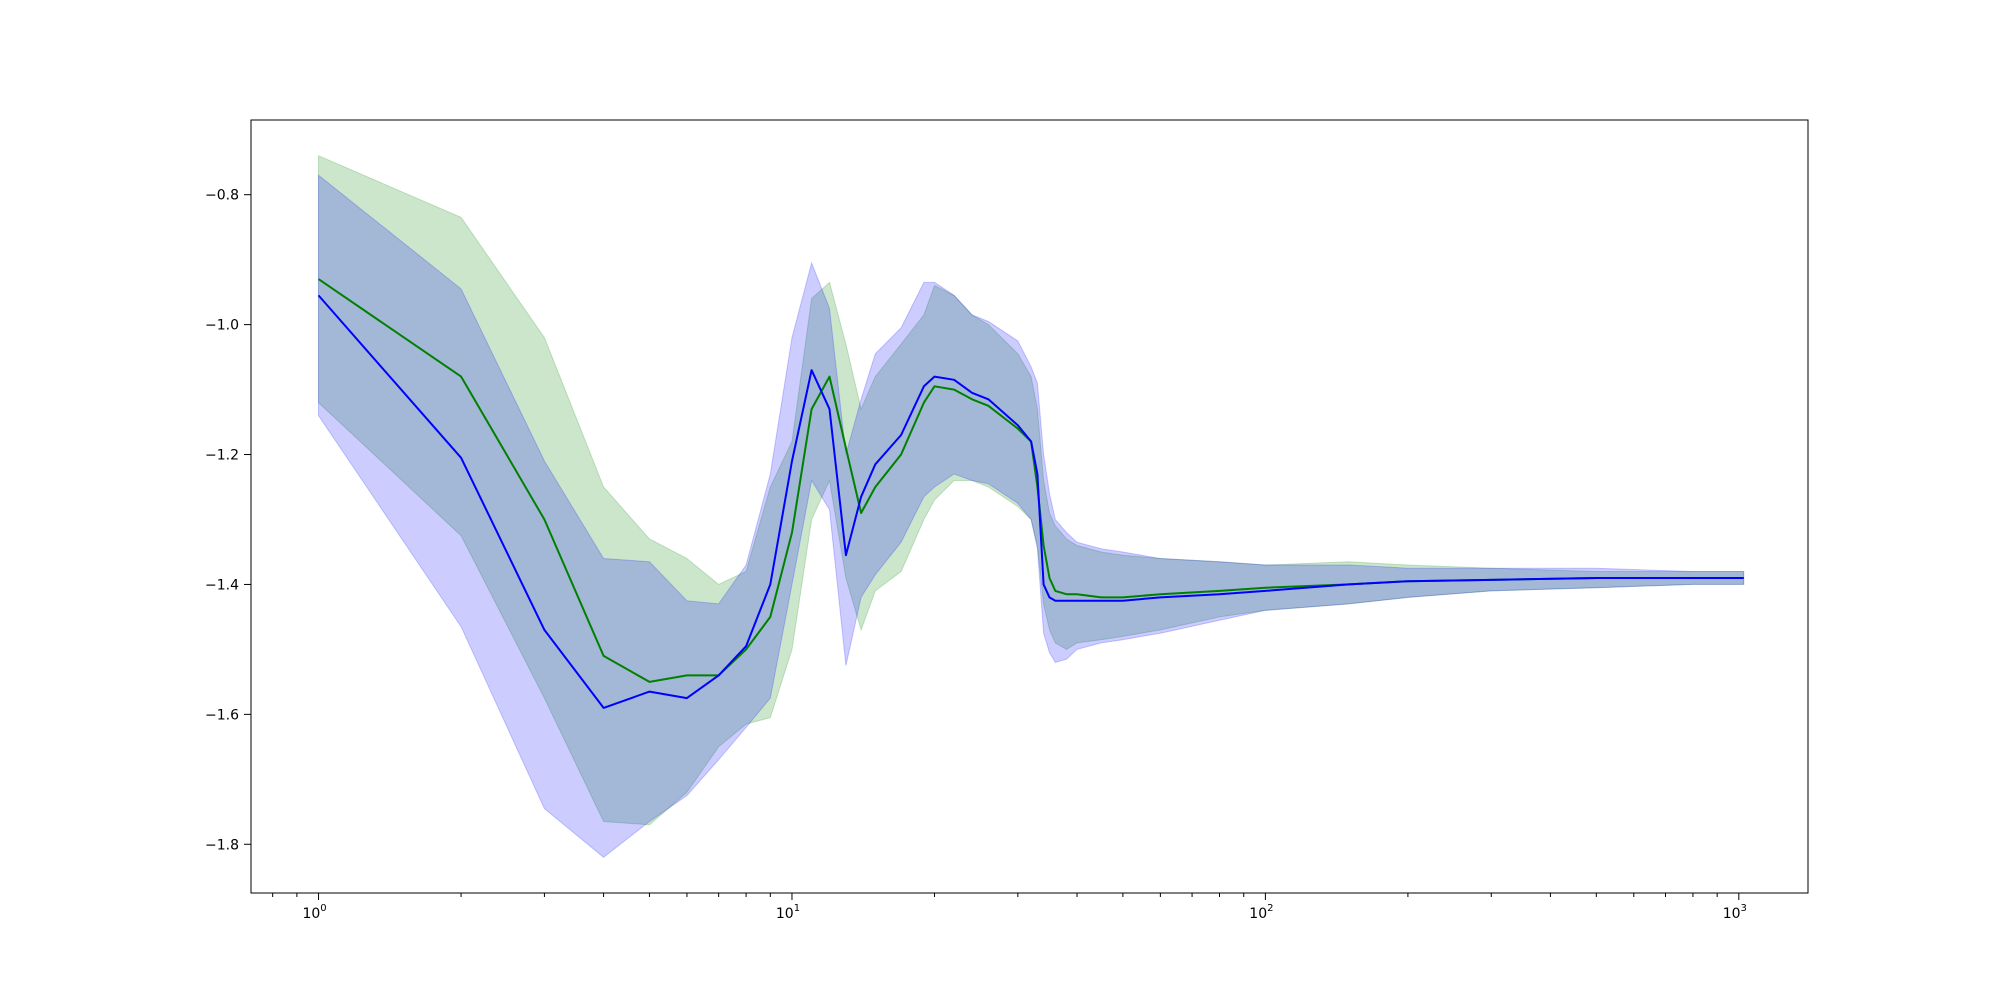  I want to click on y-axis: −0.8 −1.0 −1.2 −1.4 −1.6 −1.8, so click(228, 520).